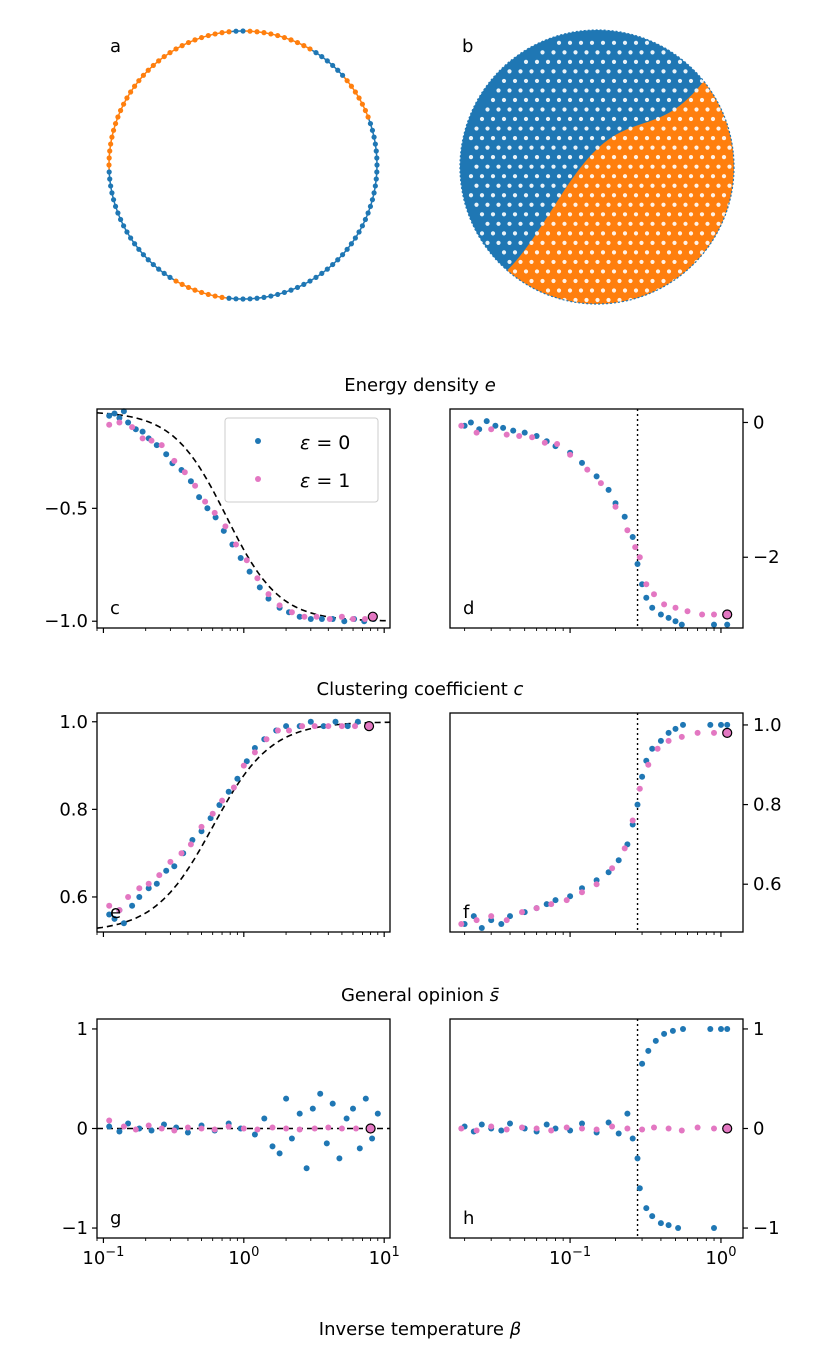  Describe the element at coordinates (468, 1218) in the screenshot. I see `panel-label-h: h` at that location.